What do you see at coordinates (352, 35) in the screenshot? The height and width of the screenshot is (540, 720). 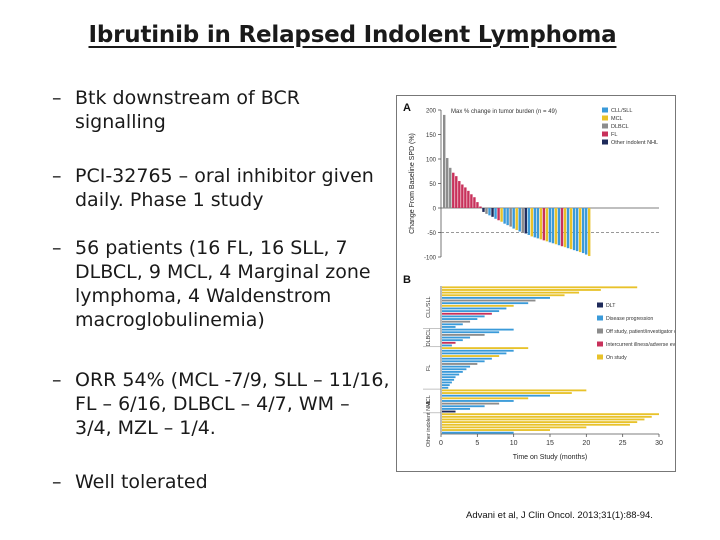 I see `slide-title: Ibrutinib in Relapsed Indolent Lymphoma` at bounding box center [352, 35].